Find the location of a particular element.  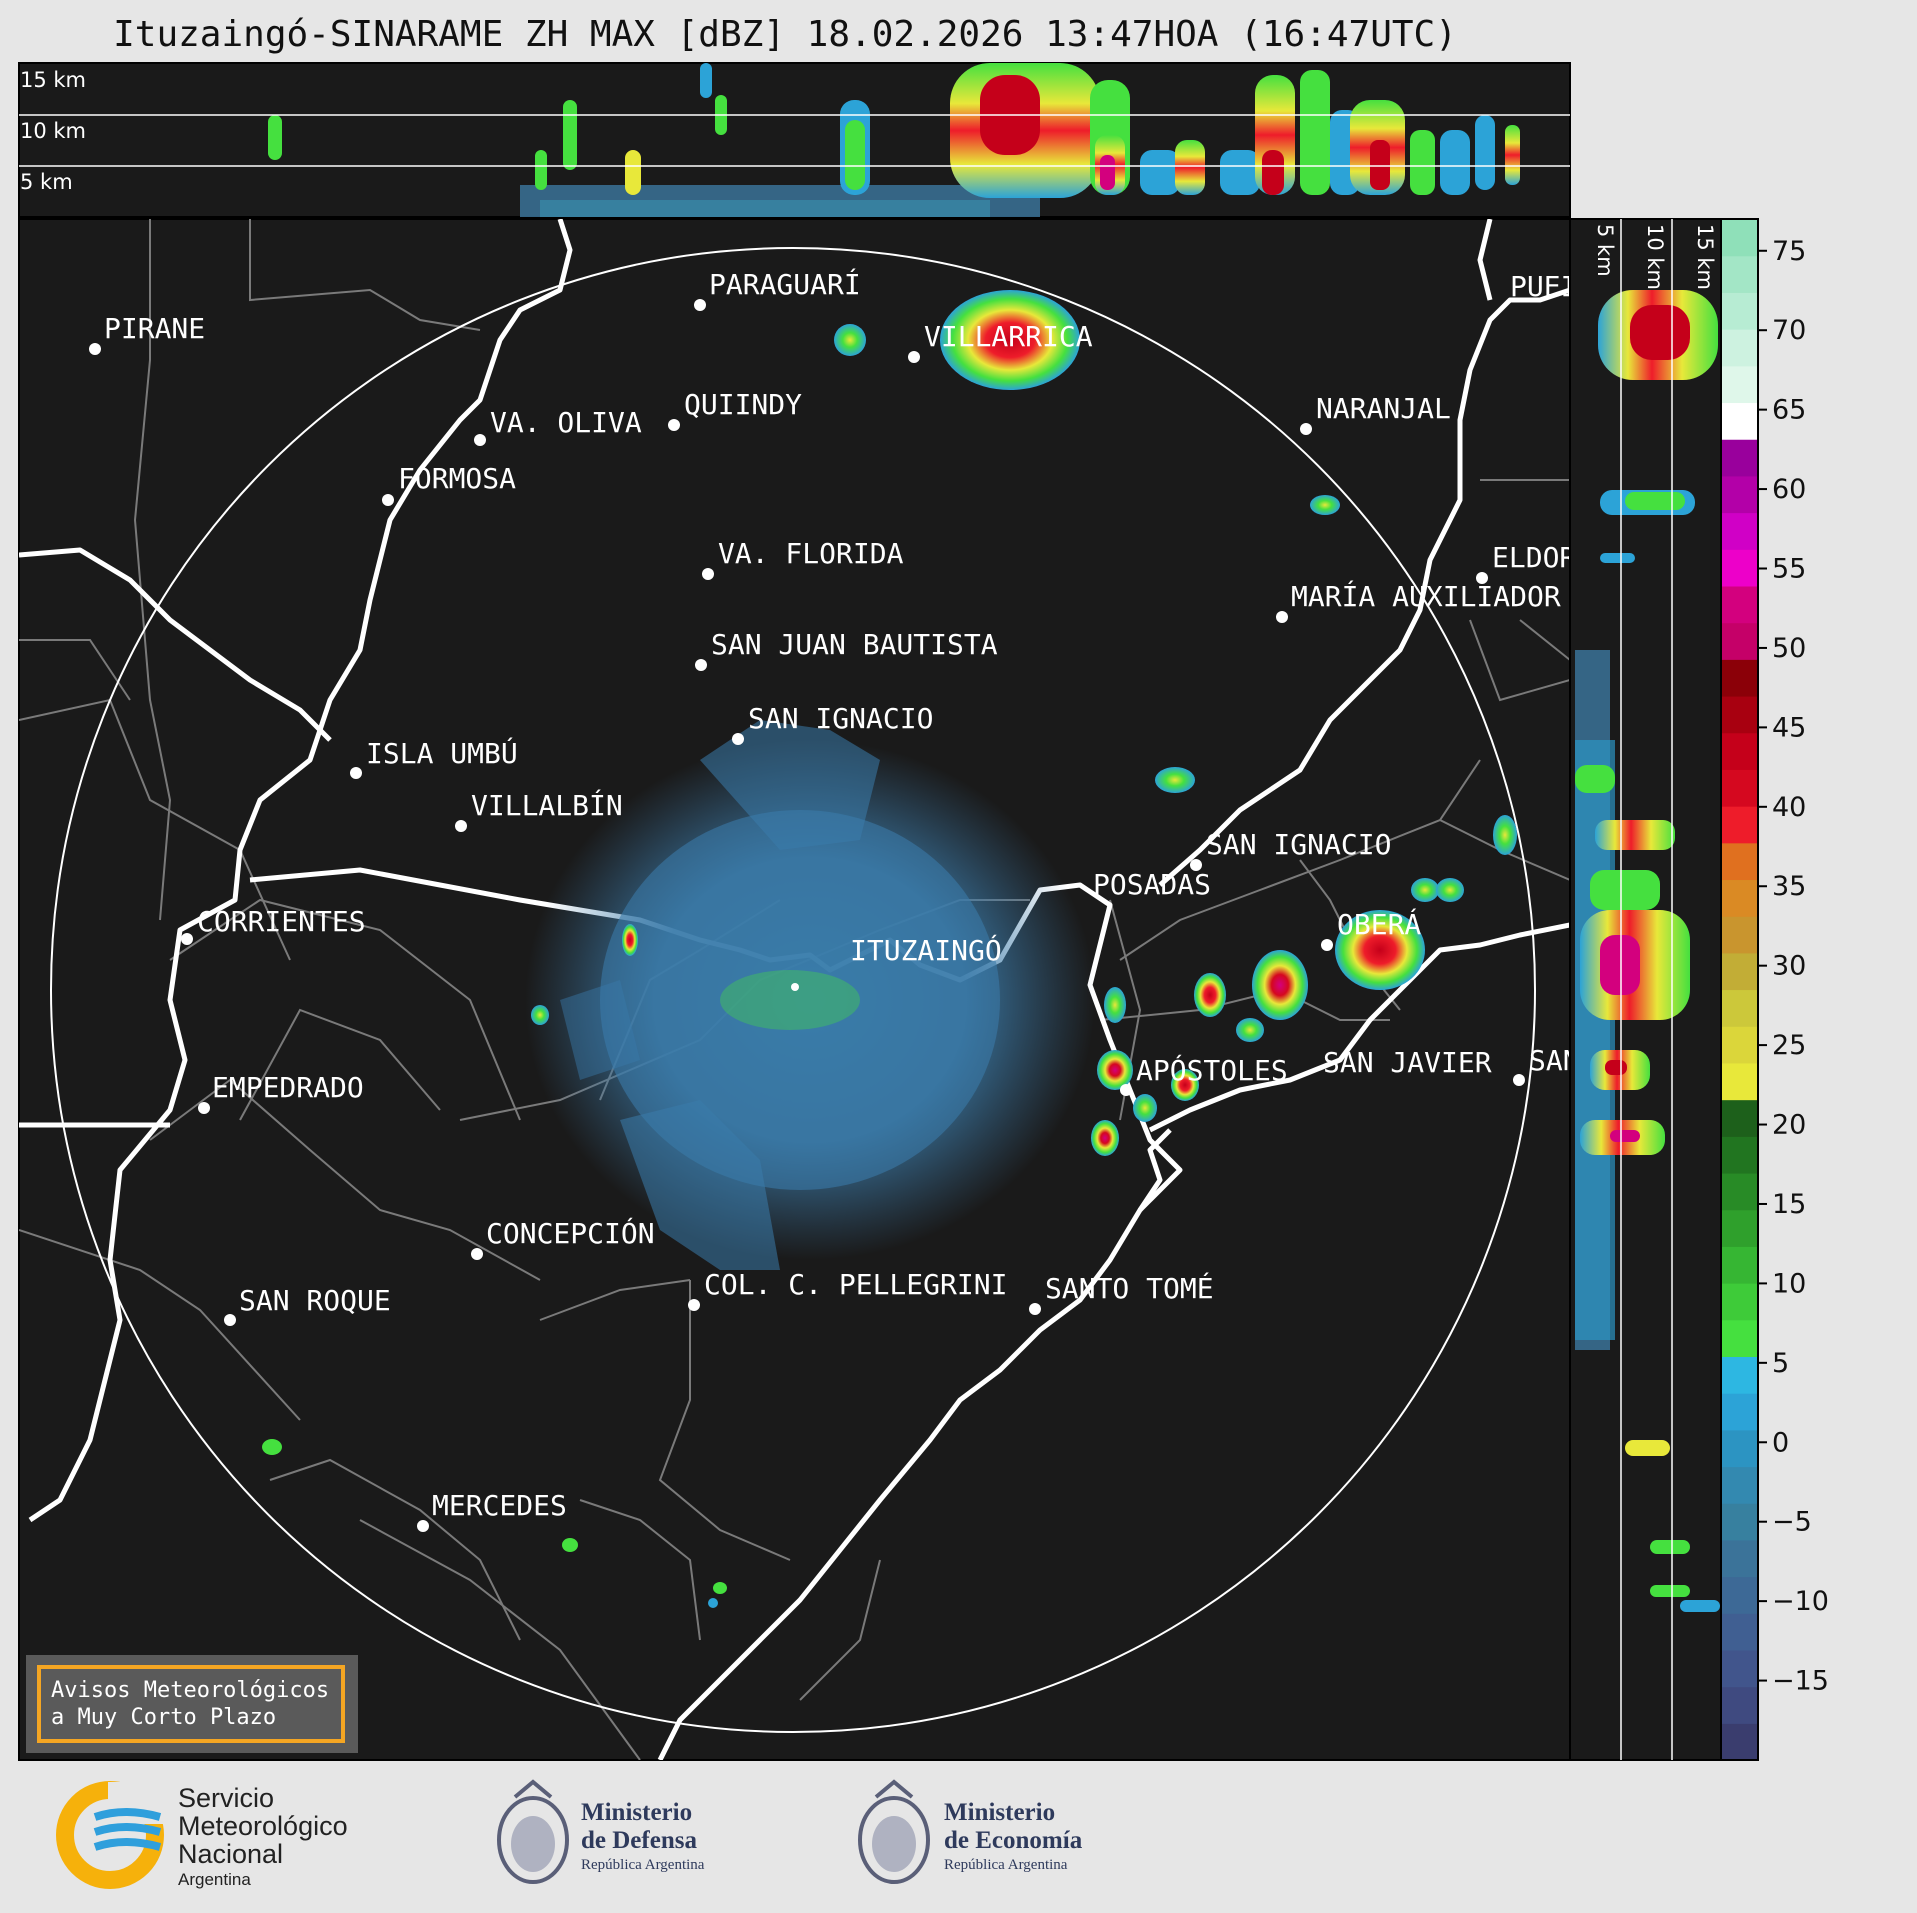

city-label: MARÍA AUXILIADOR is located at coordinates (1426, 596).